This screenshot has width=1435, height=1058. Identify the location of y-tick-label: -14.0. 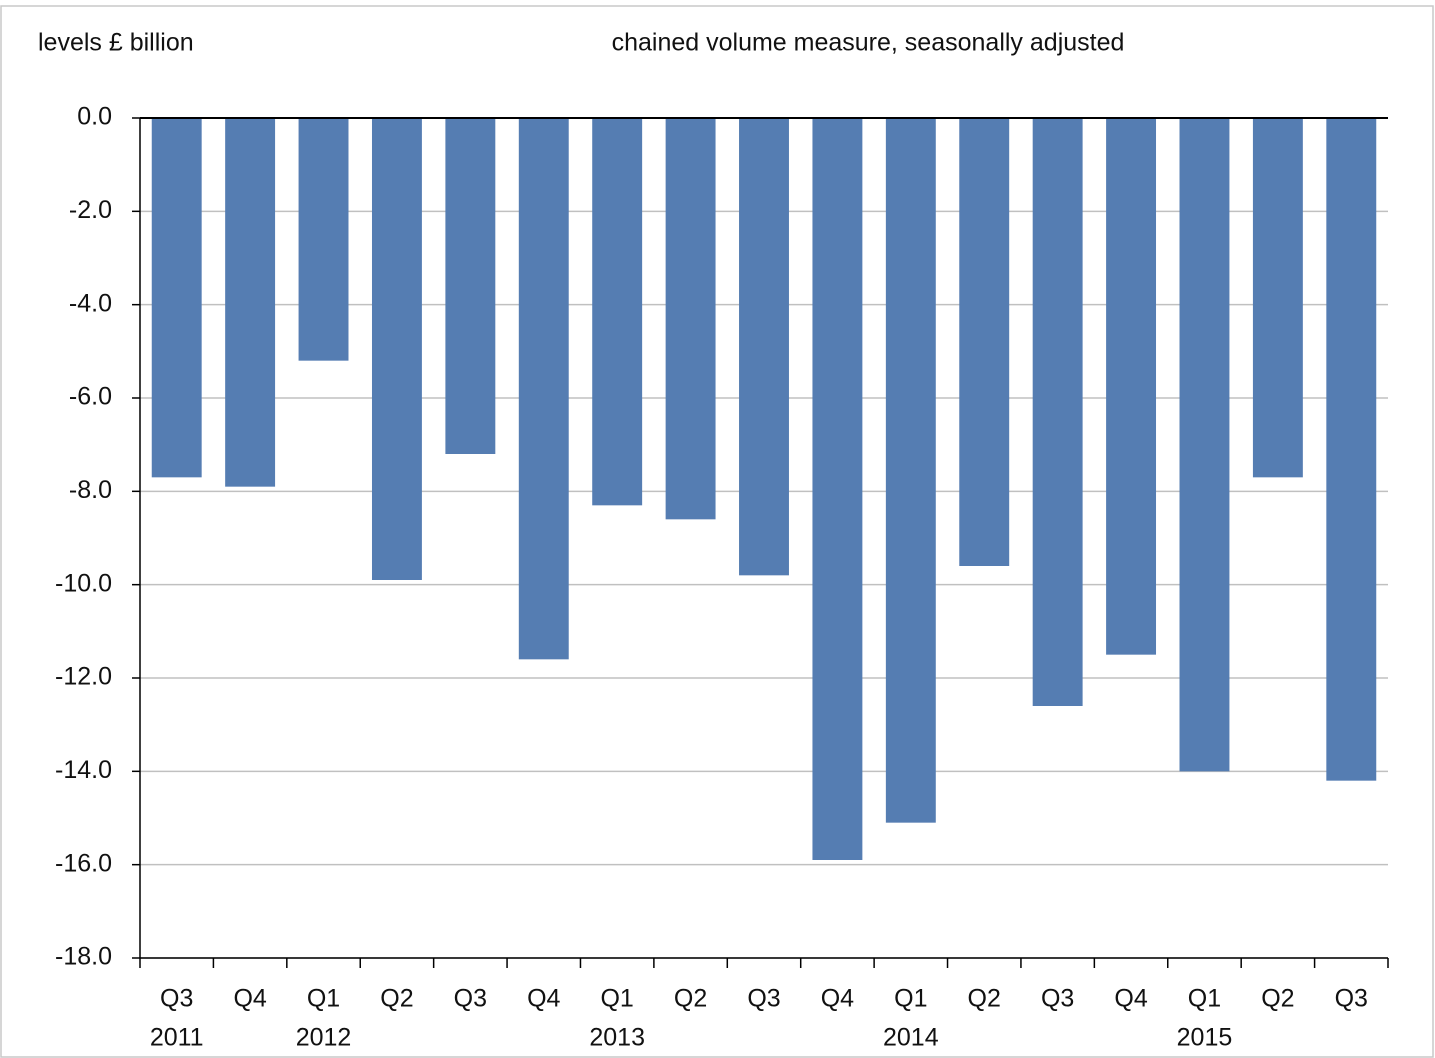
(83, 770).